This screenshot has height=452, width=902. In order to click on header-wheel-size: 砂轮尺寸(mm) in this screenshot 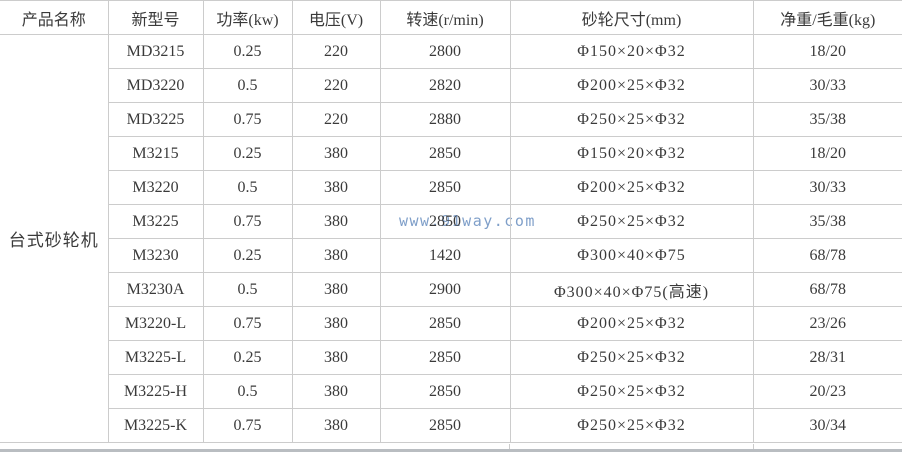, I will do `click(631, 17)`.